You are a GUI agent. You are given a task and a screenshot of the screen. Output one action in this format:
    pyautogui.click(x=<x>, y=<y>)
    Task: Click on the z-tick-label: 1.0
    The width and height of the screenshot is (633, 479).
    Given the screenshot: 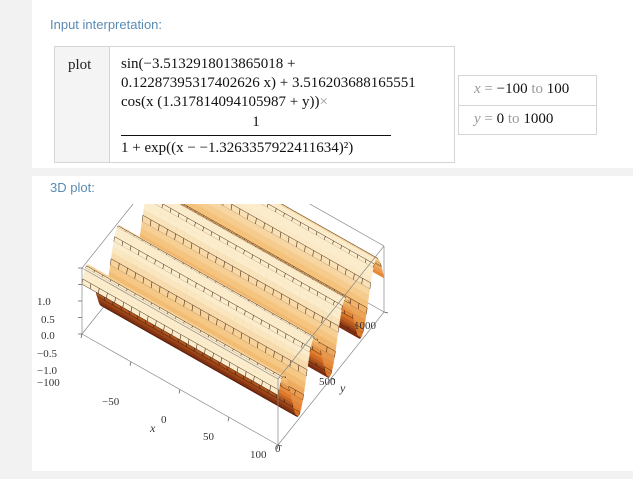 What is the action you would take?
    pyautogui.click(x=44, y=302)
    